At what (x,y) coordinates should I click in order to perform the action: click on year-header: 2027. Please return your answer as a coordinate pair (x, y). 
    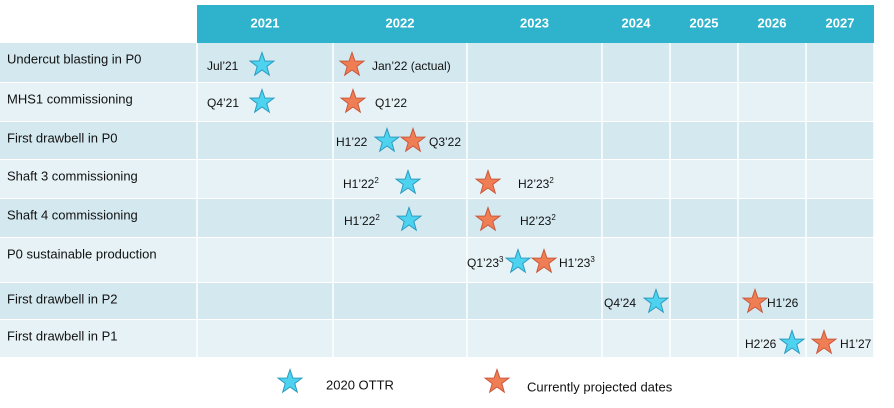
    Looking at the image, I should click on (840, 22).